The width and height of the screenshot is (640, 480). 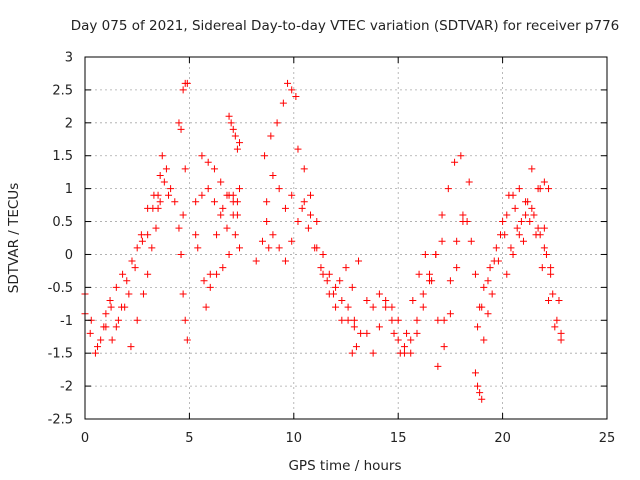 What do you see at coordinates (330, 251) in the screenshot?
I see `series-track-o` at bounding box center [330, 251].